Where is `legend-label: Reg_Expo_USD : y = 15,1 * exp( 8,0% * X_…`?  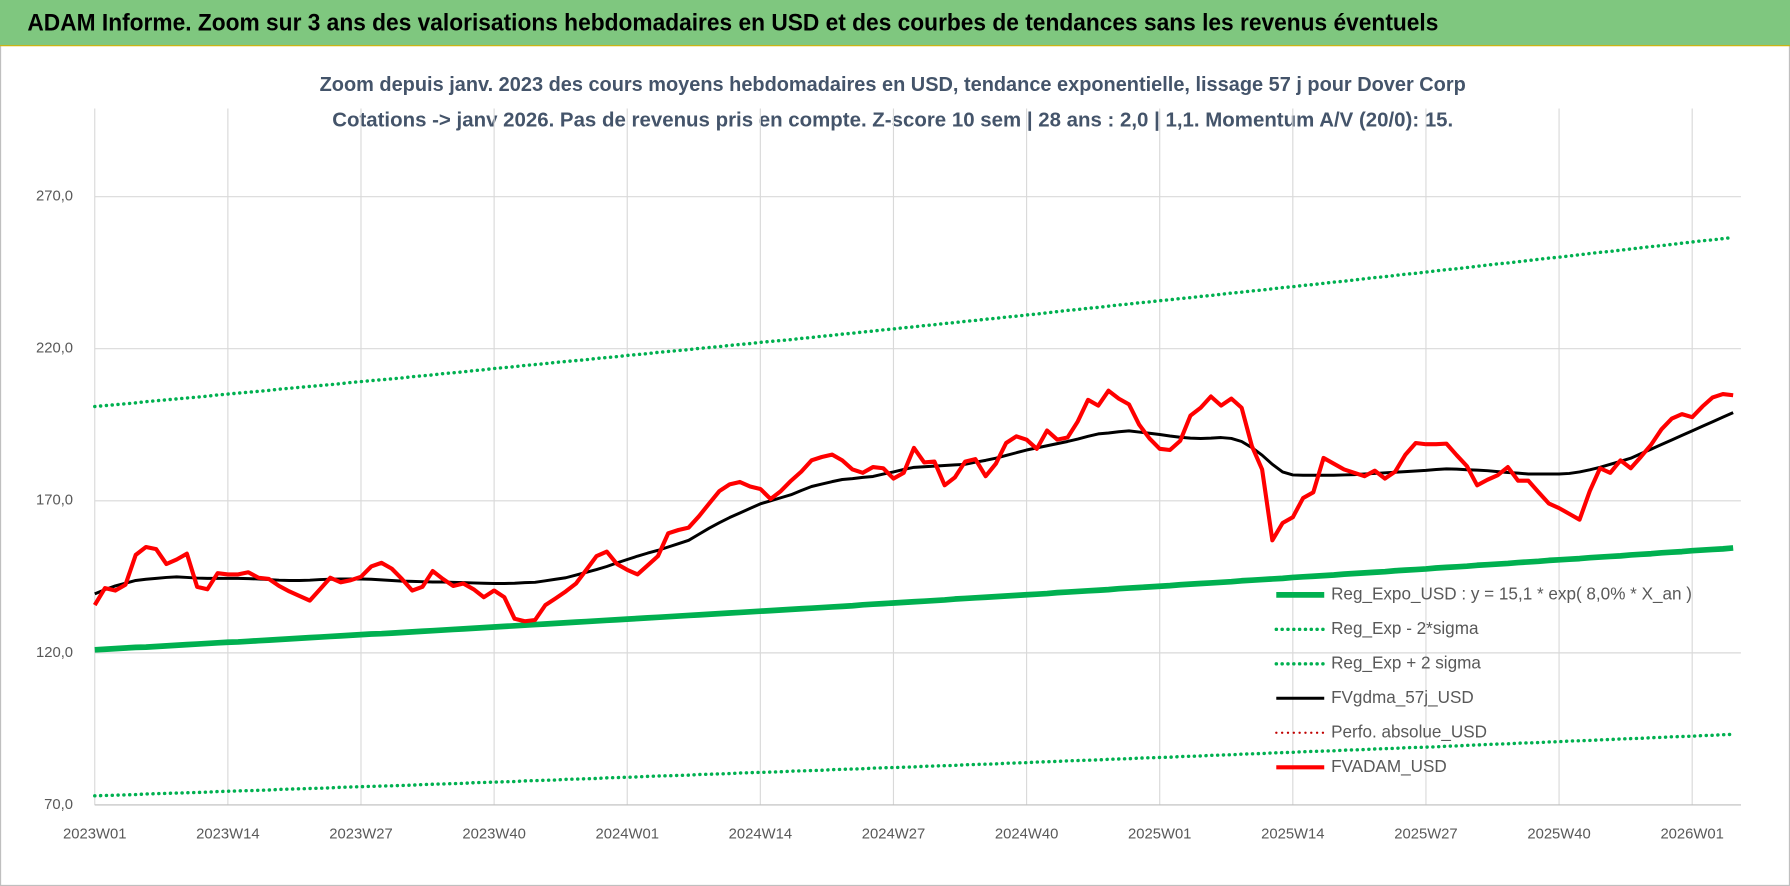 legend-label: Reg_Expo_USD : y = 15,1 * exp( 8,0% * X_… is located at coordinates (1511, 593).